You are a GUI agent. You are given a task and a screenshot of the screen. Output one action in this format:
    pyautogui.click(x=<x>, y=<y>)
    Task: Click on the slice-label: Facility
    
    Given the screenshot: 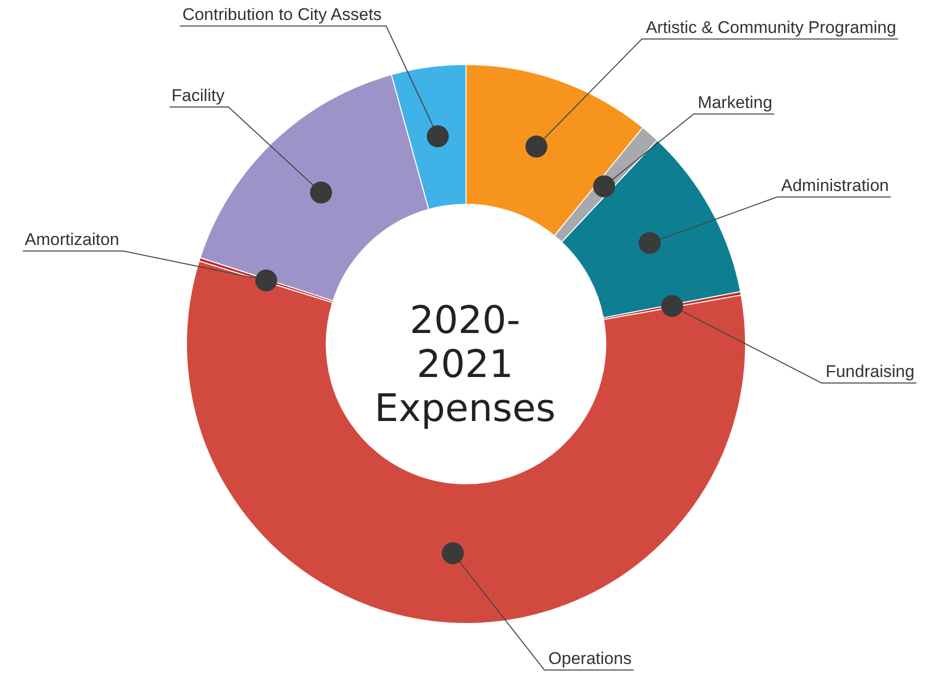 What is the action you would take?
    pyautogui.click(x=198, y=95)
    